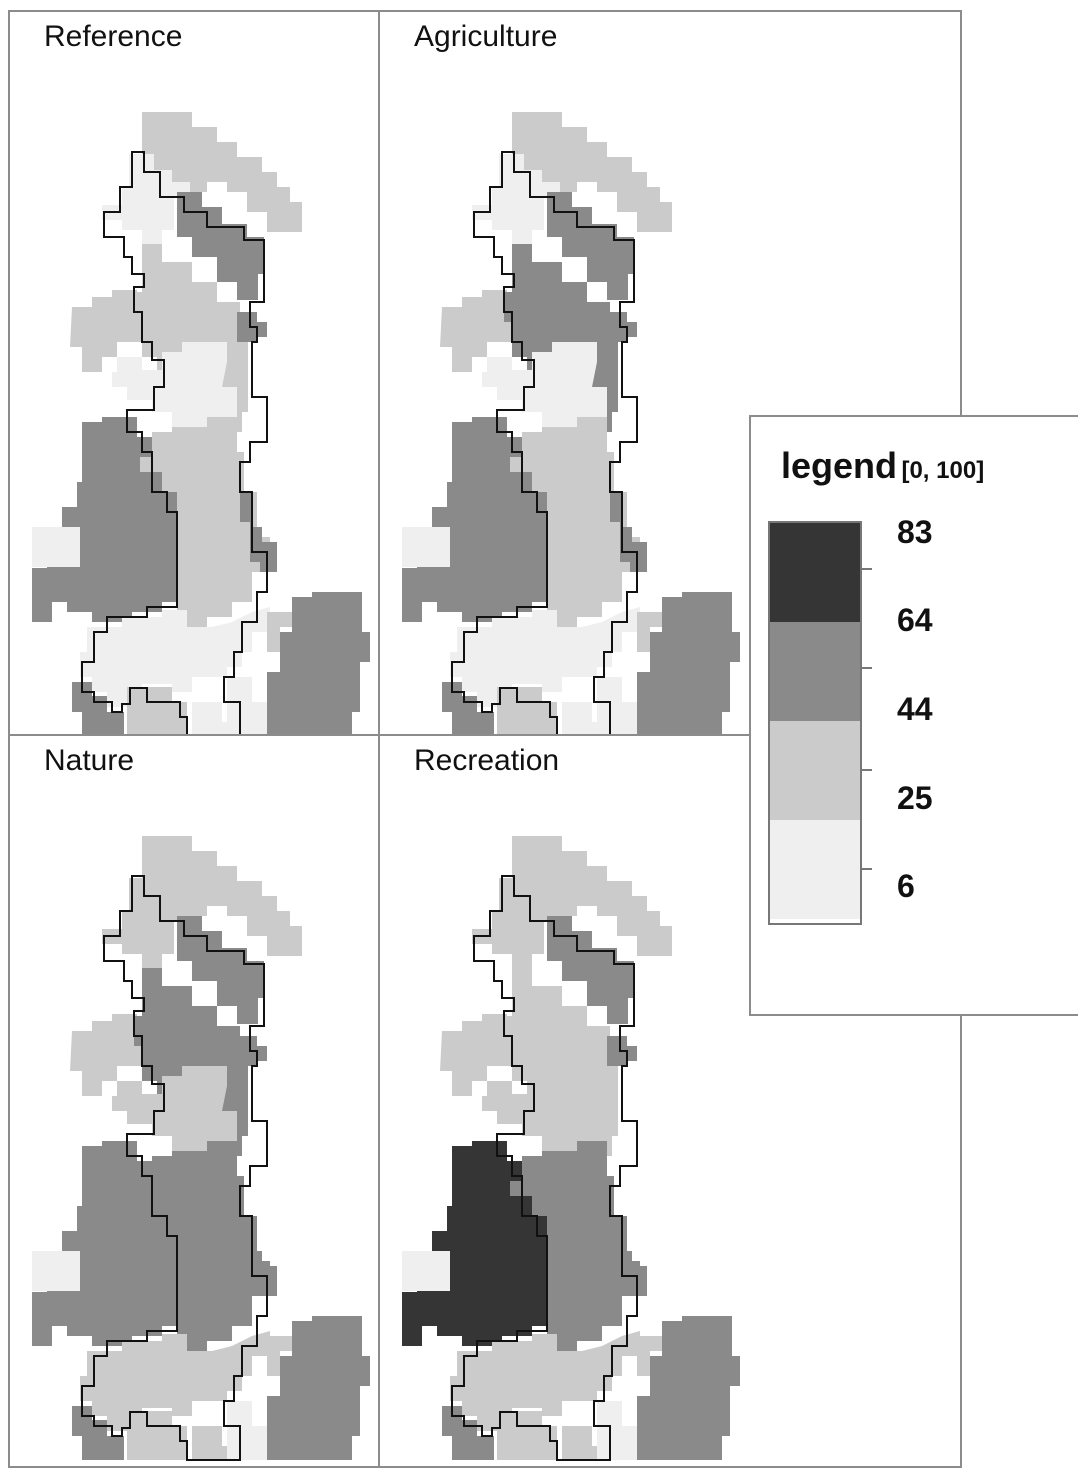  I want to click on legend-label: 83, so click(915, 532).